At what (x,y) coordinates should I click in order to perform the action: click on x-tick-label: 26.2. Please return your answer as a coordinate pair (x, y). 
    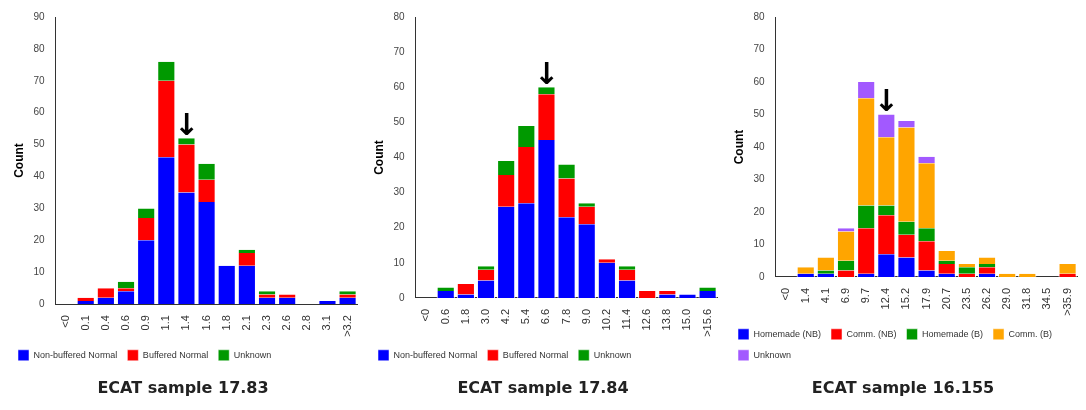
    Looking at the image, I should click on (986, 298).